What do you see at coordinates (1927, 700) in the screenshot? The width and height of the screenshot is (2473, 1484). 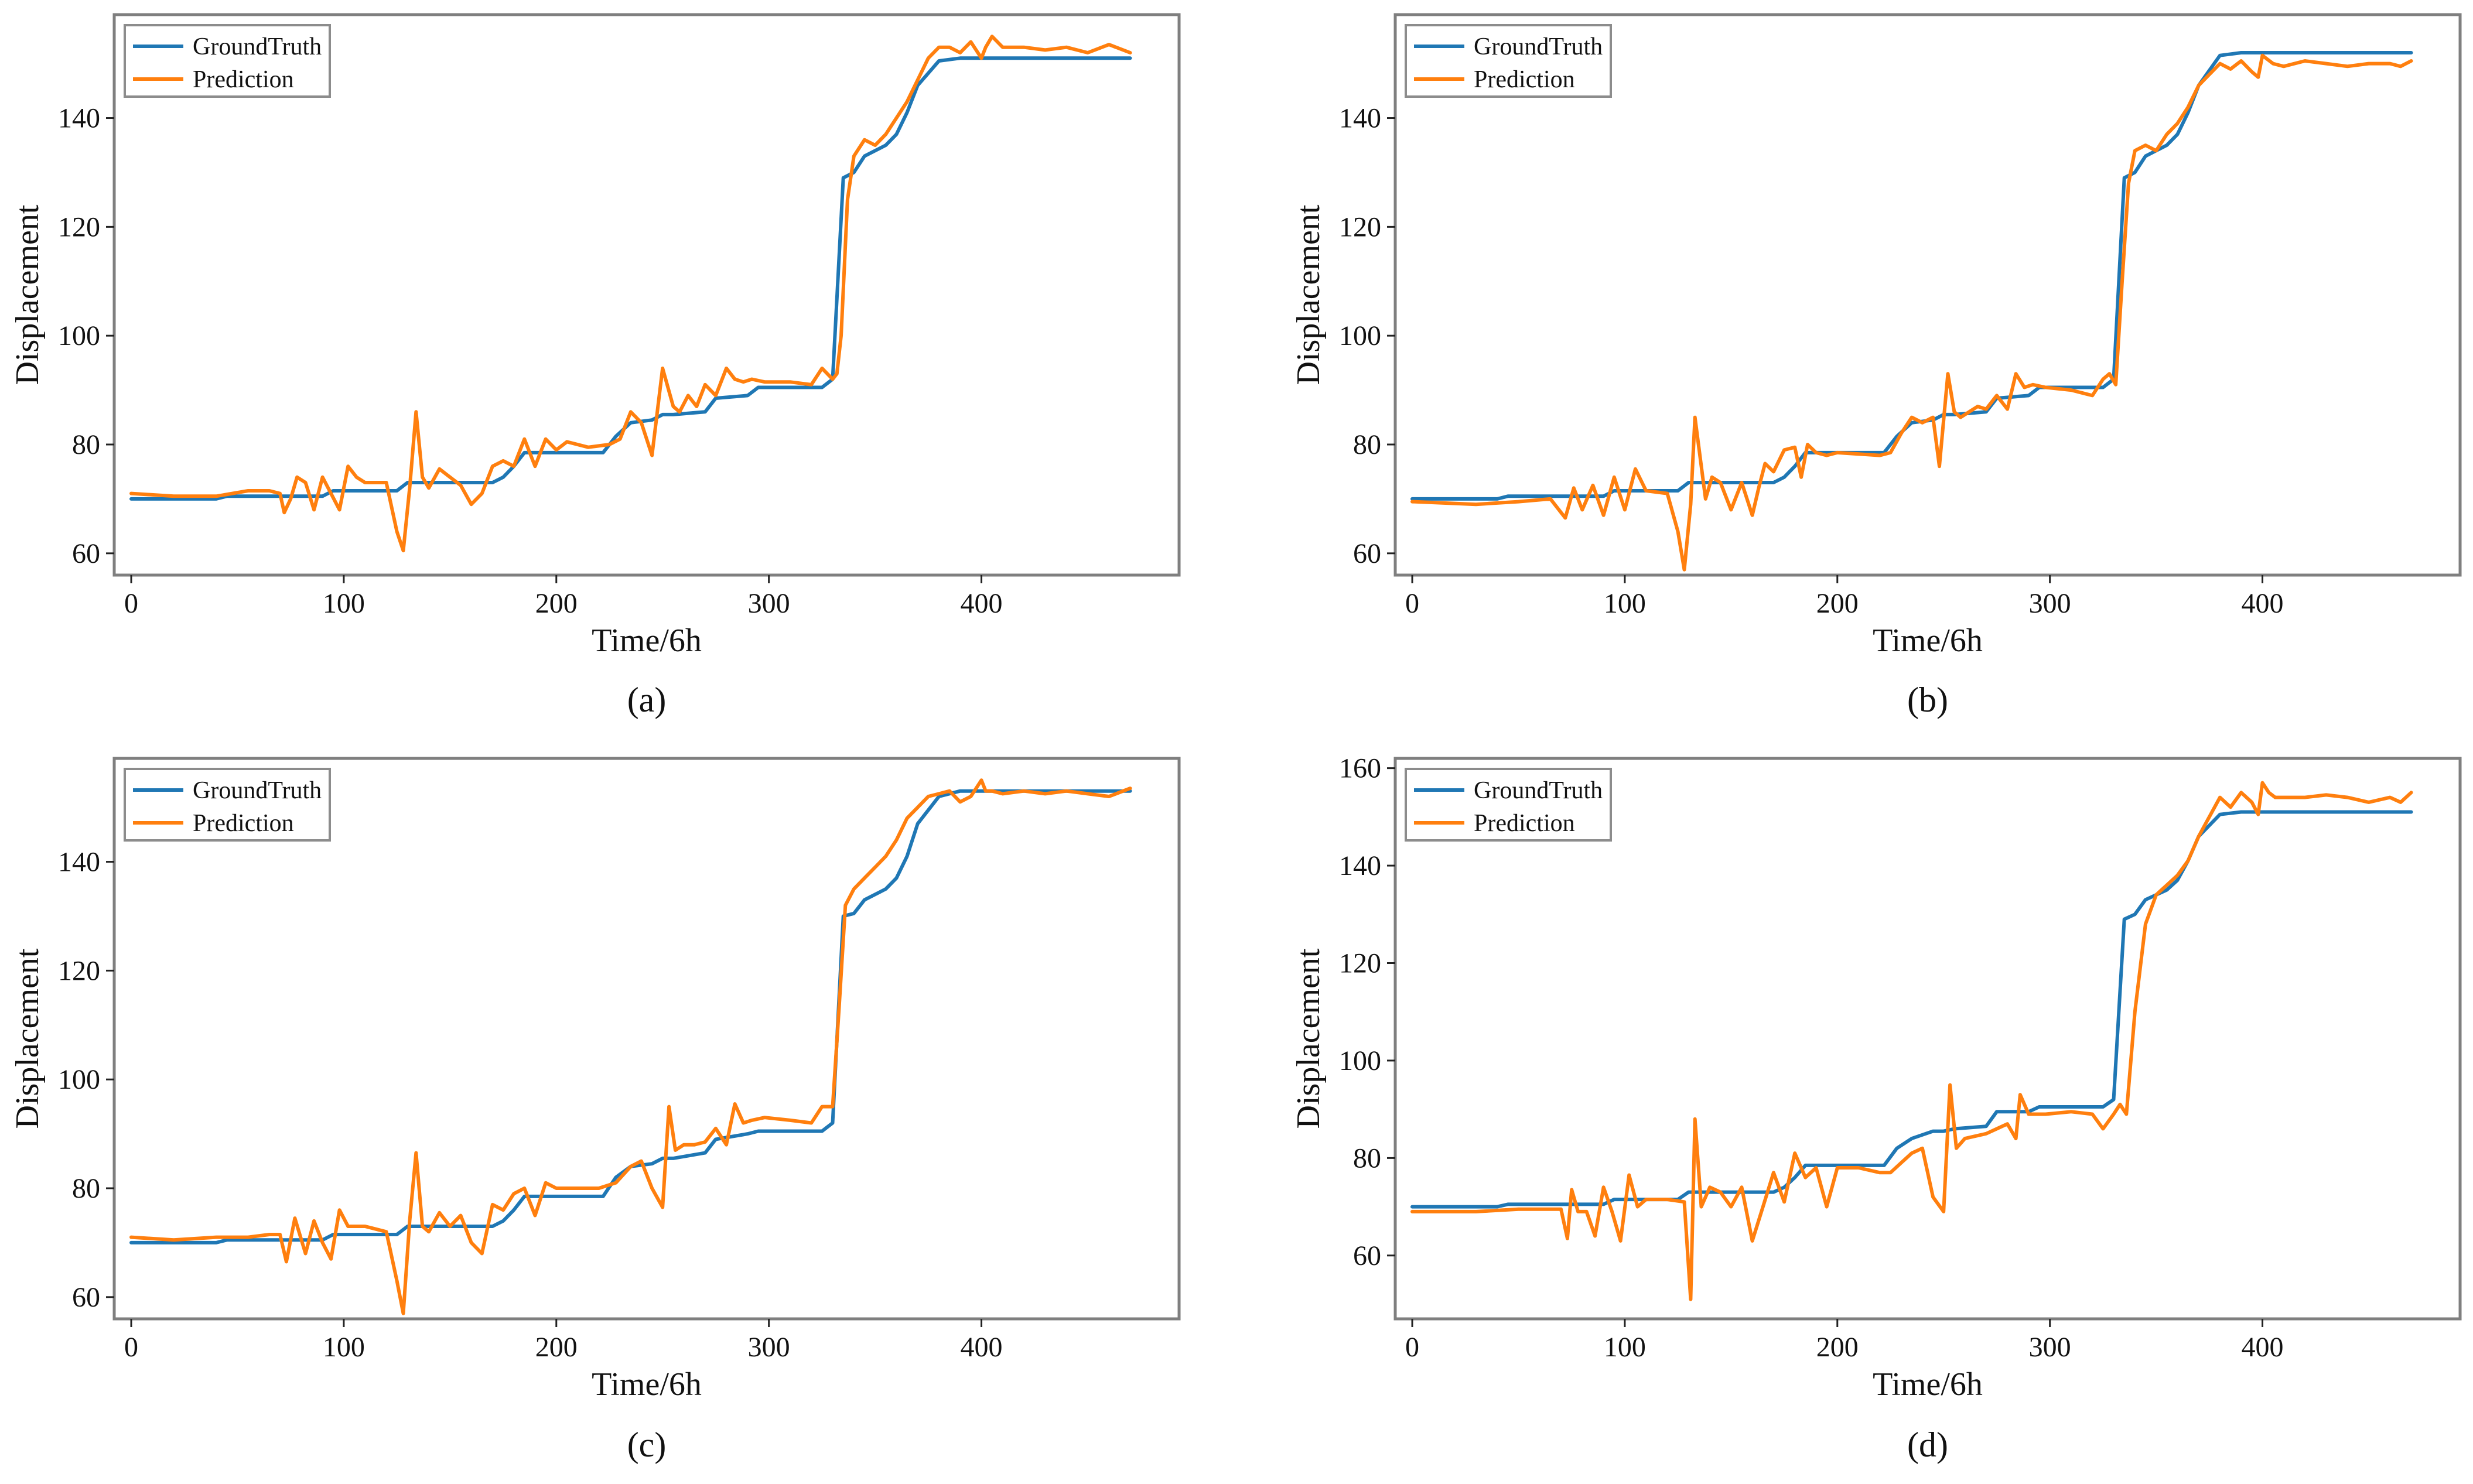 I see `panel-label: (b)` at bounding box center [1927, 700].